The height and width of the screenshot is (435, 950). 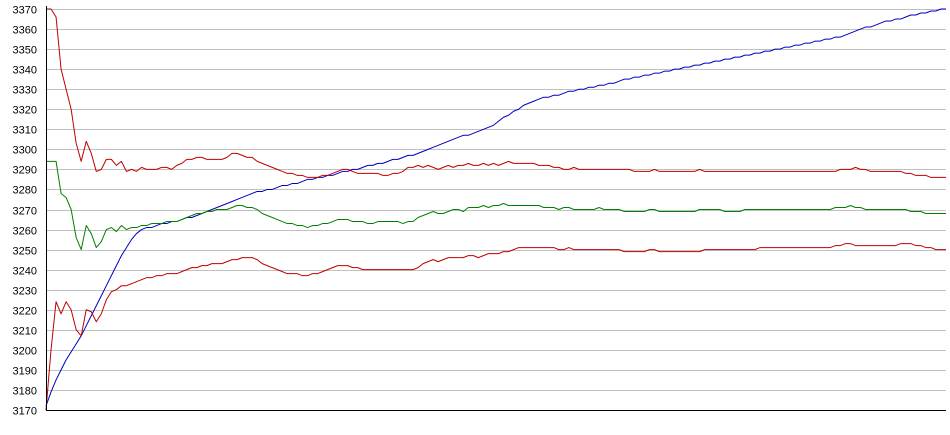 I want to click on y-tick-label: 3350, so click(x=25, y=51).